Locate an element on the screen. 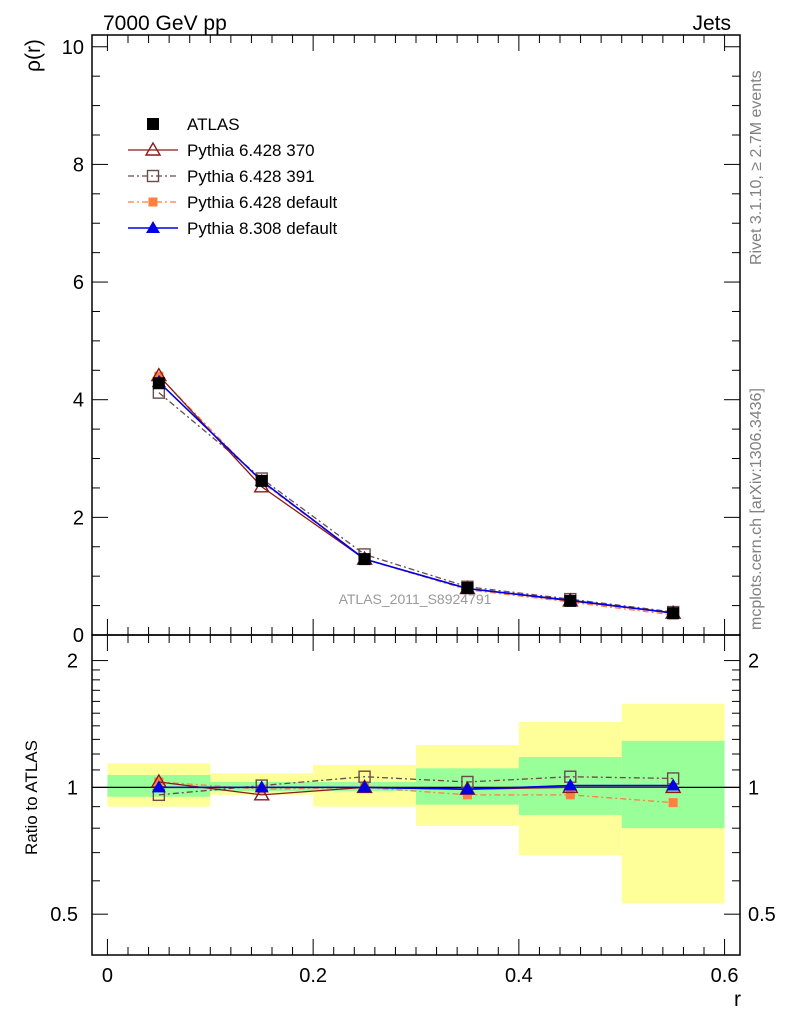  legend-label-p8def: Pythia 8.308 default is located at coordinates (262, 228).